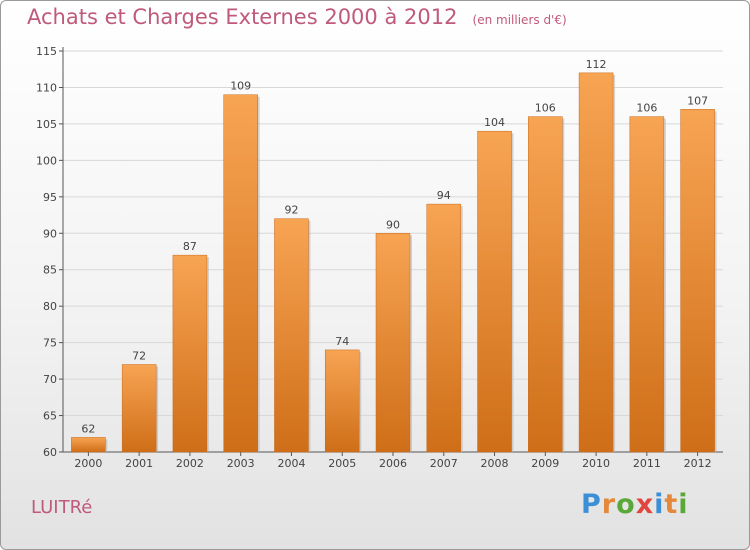  What do you see at coordinates (190, 353) in the screenshot?
I see `bar-2002` at bounding box center [190, 353].